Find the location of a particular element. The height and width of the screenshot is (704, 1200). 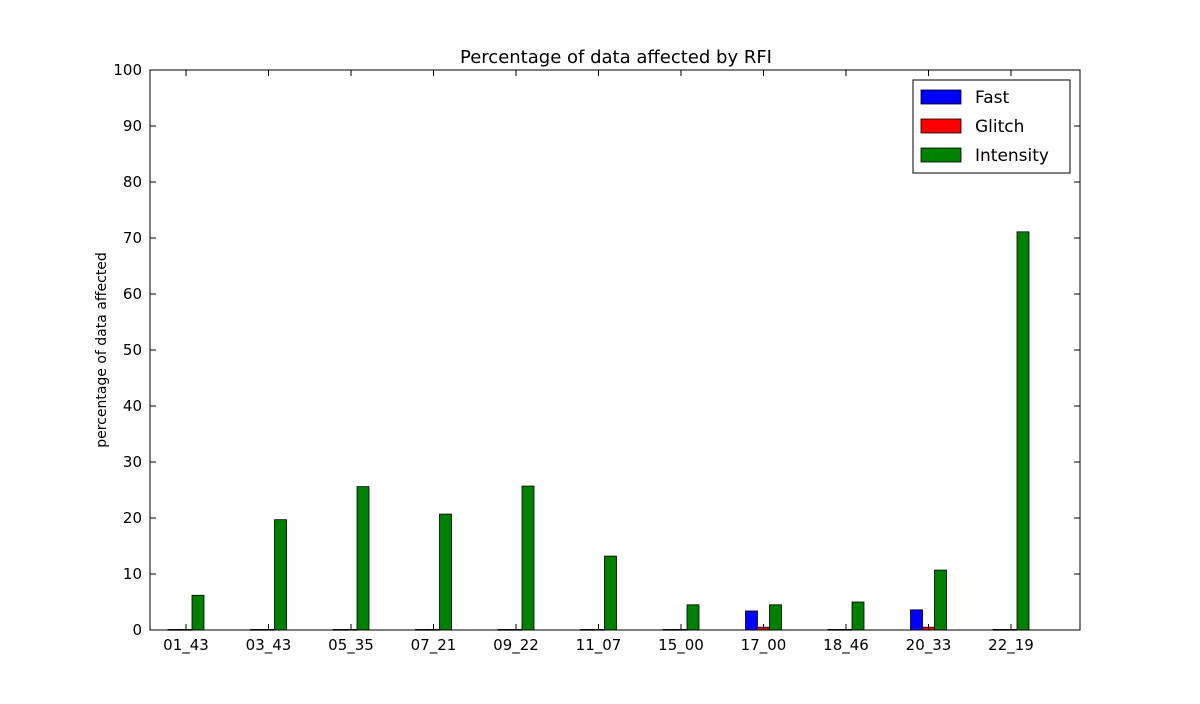

y-tick-label: 60 is located at coordinates (132, 294).